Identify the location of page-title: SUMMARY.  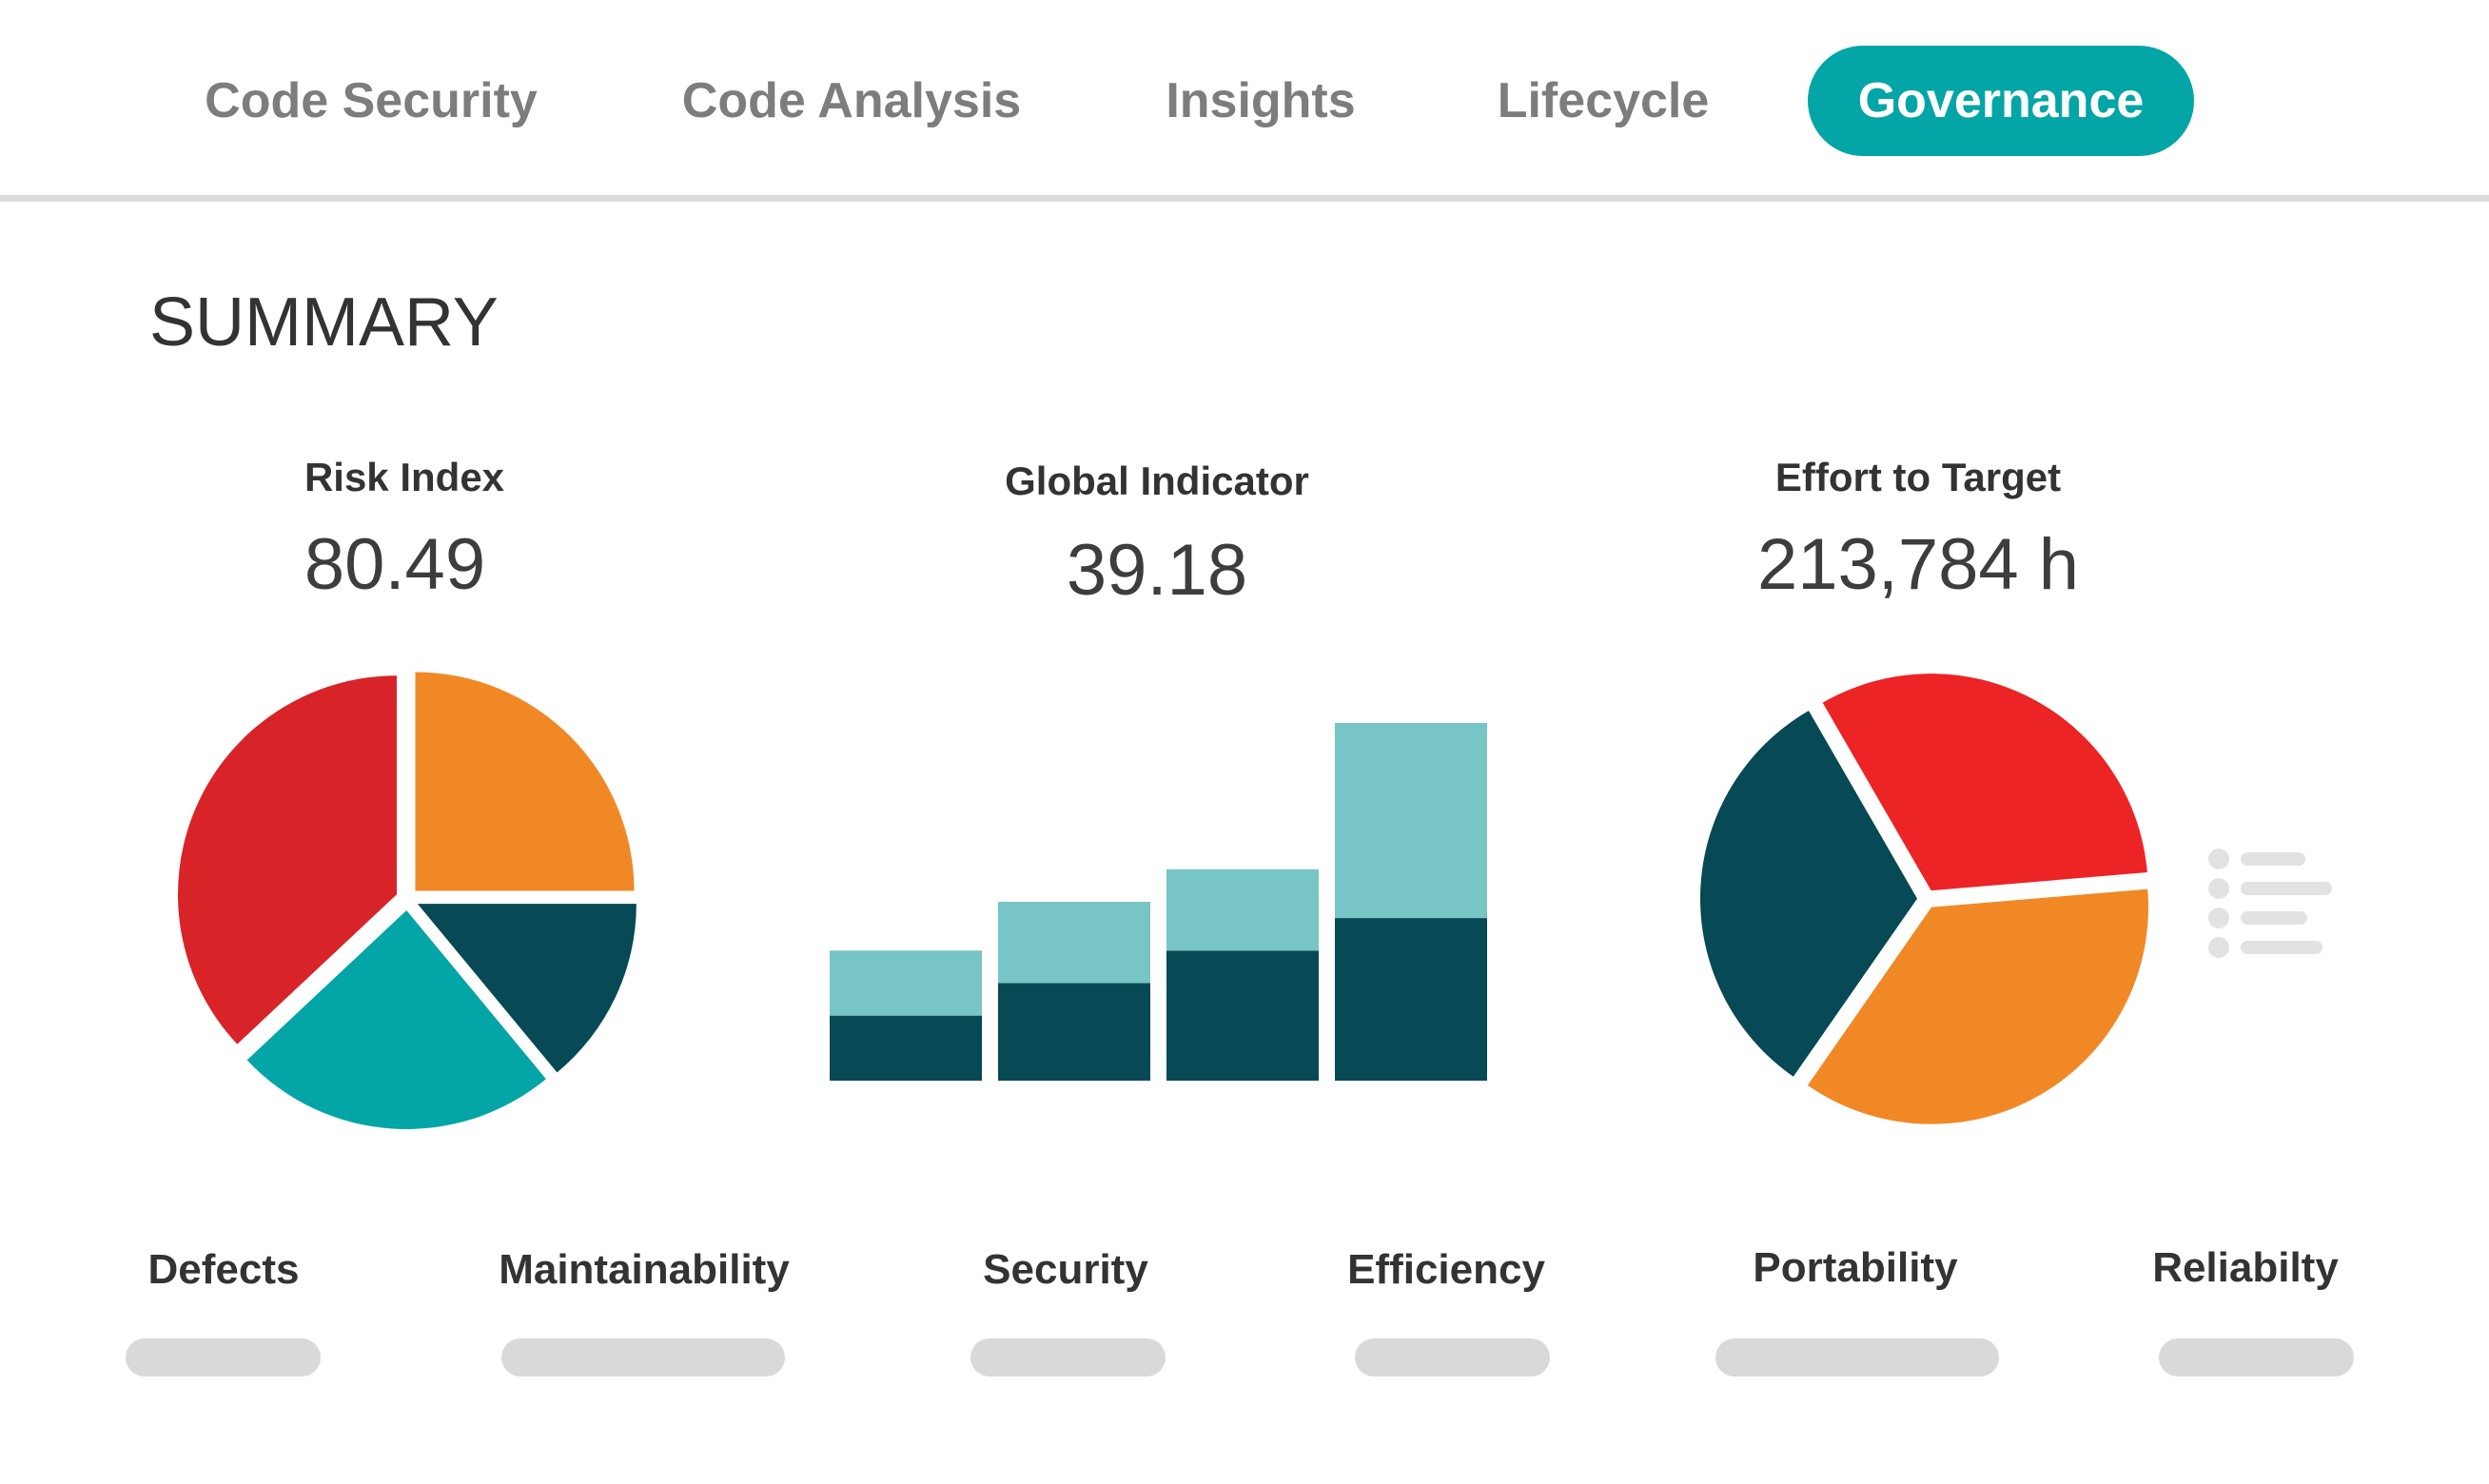
(324, 322).